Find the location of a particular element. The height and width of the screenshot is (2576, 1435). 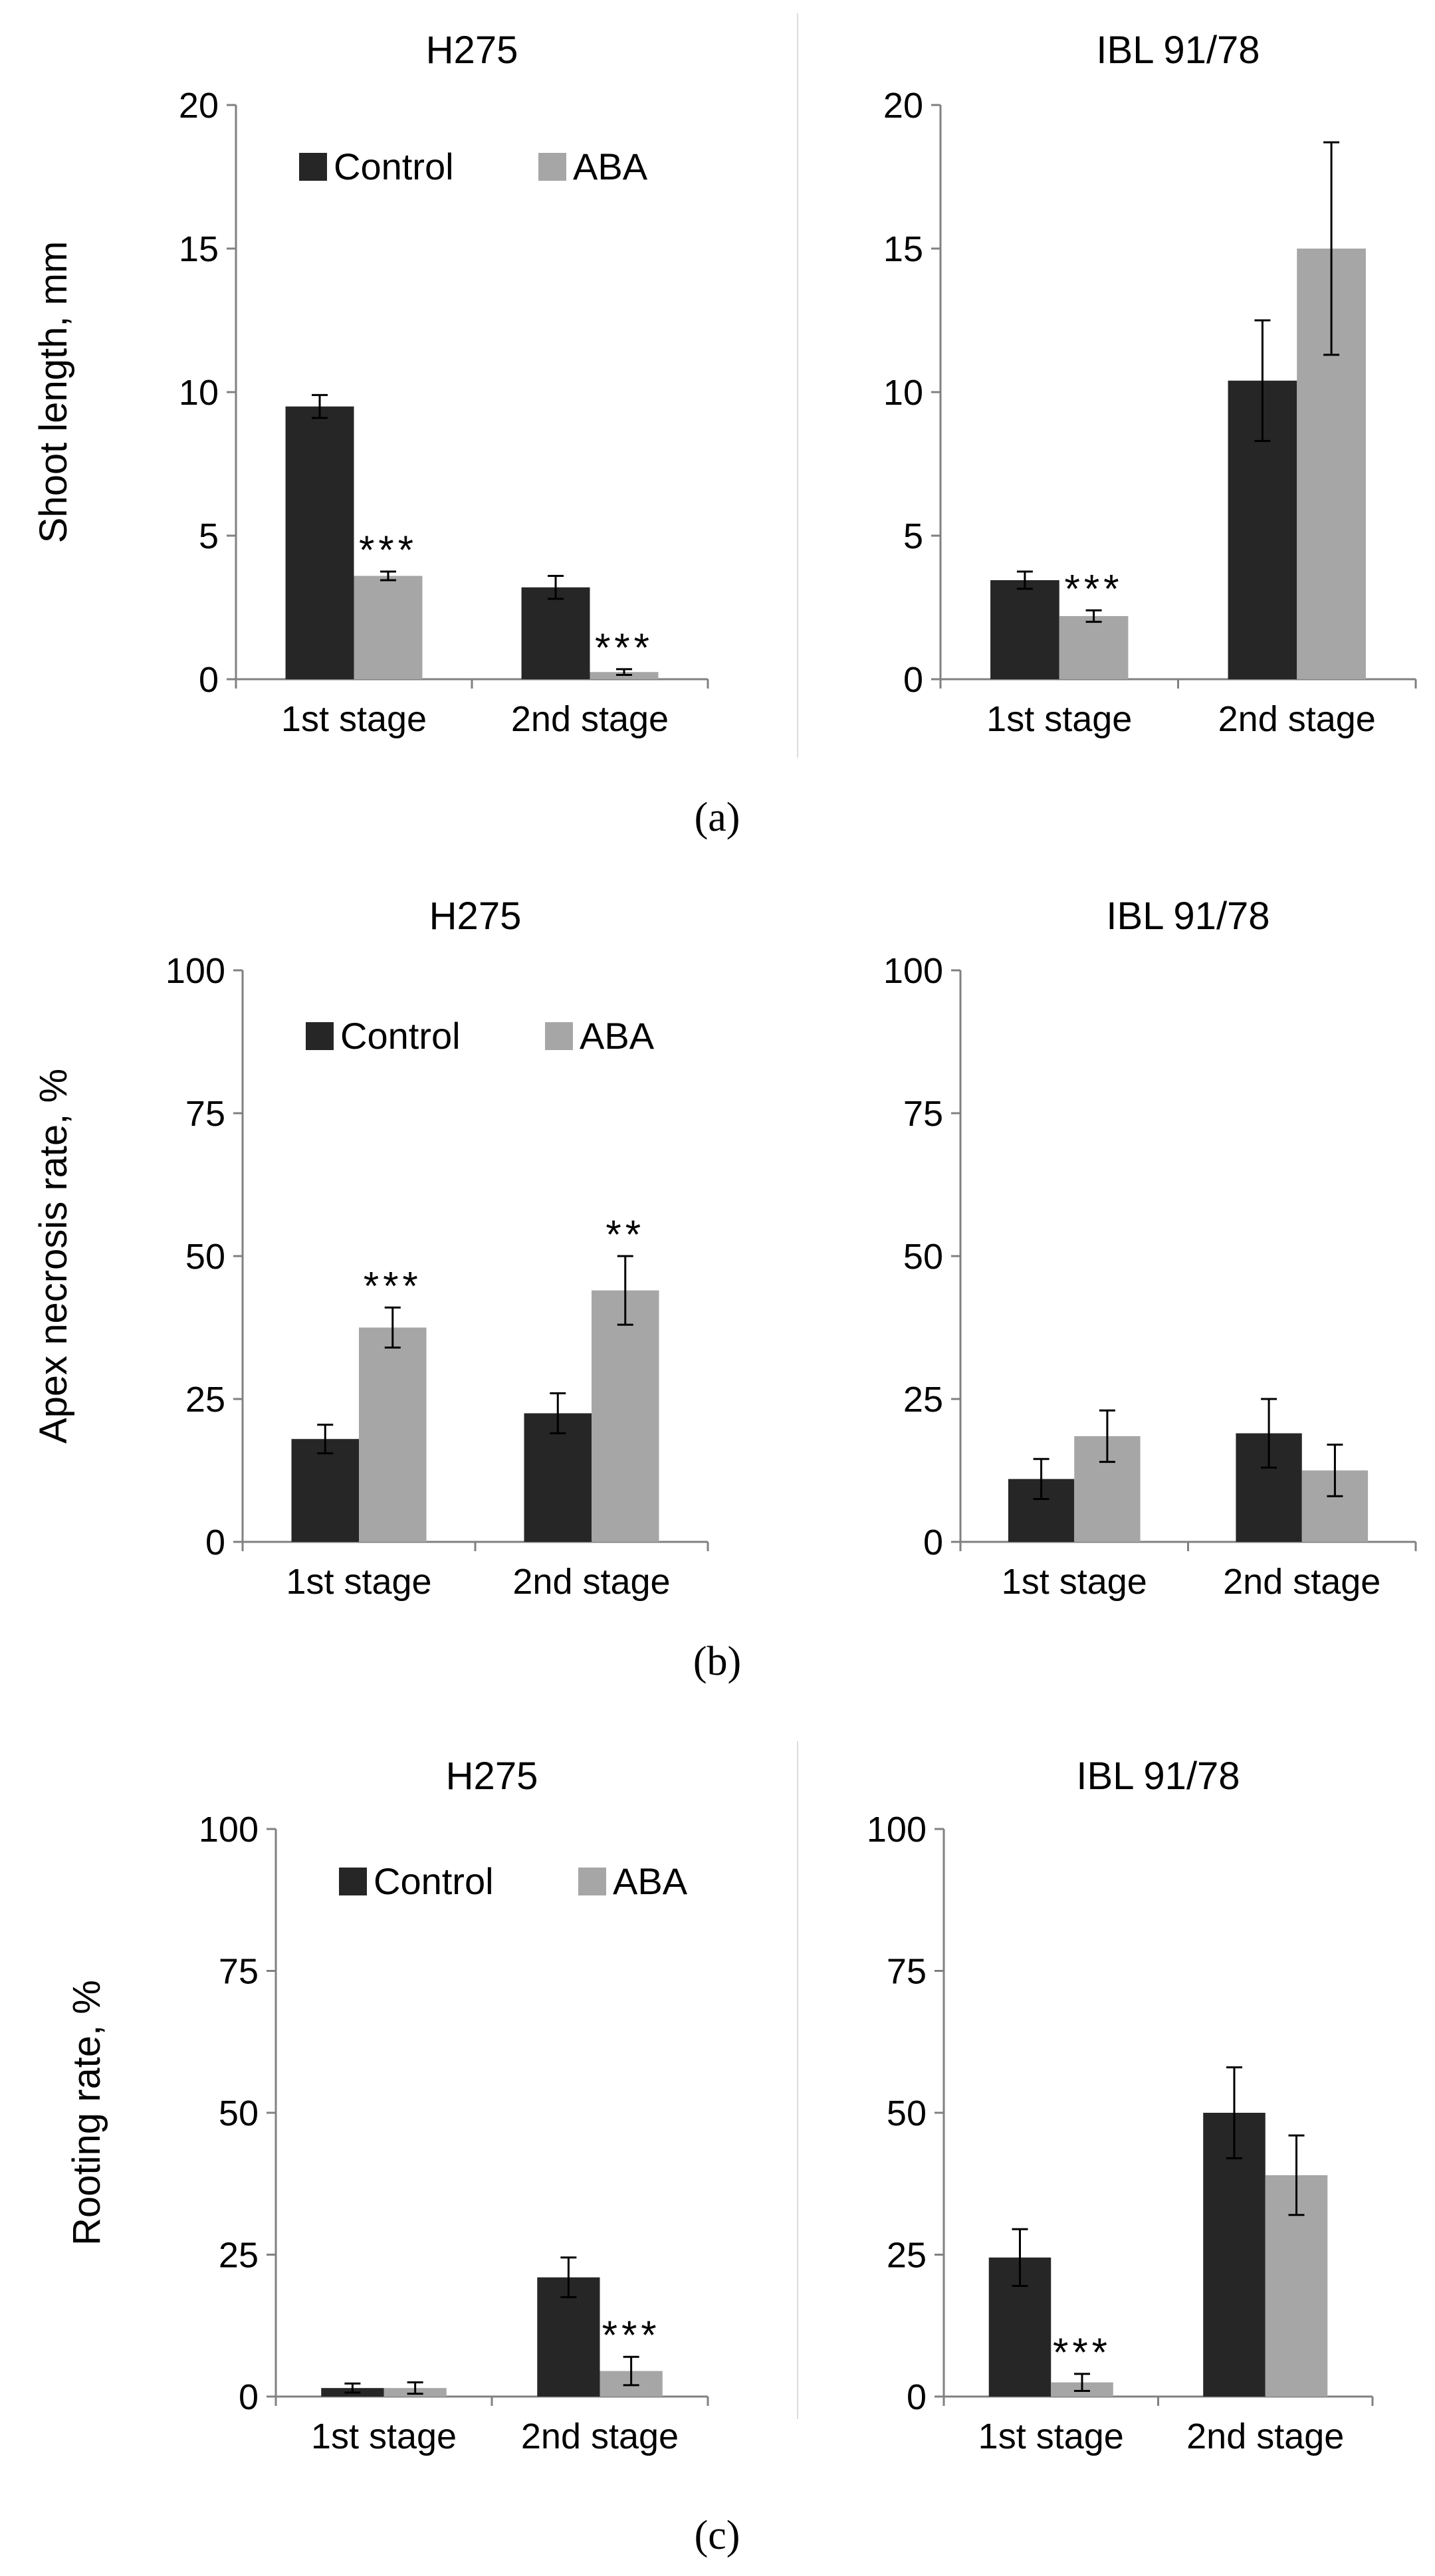

caption-b: (b) is located at coordinates (717, 1661).